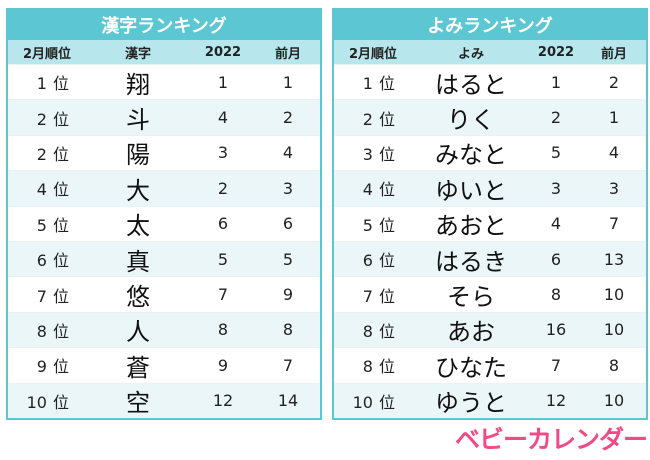 This screenshot has height=460, width=650. What do you see at coordinates (367, 225) in the screenshot?
I see `rank-number: 5` at bounding box center [367, 225].